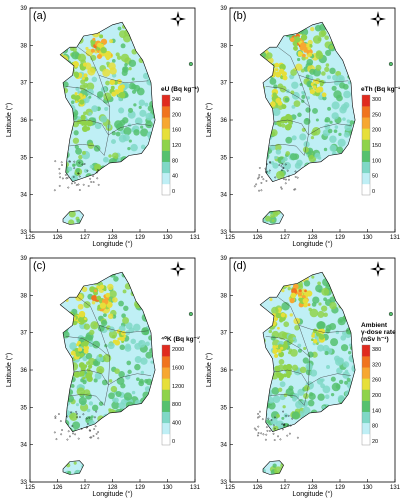 The height and width of the screenshot is (500, 401). What do you see at coordinates (376, 411) in the screenshot?
I see `colorbar-tick-label: 140` at bounding box center [376, 411].